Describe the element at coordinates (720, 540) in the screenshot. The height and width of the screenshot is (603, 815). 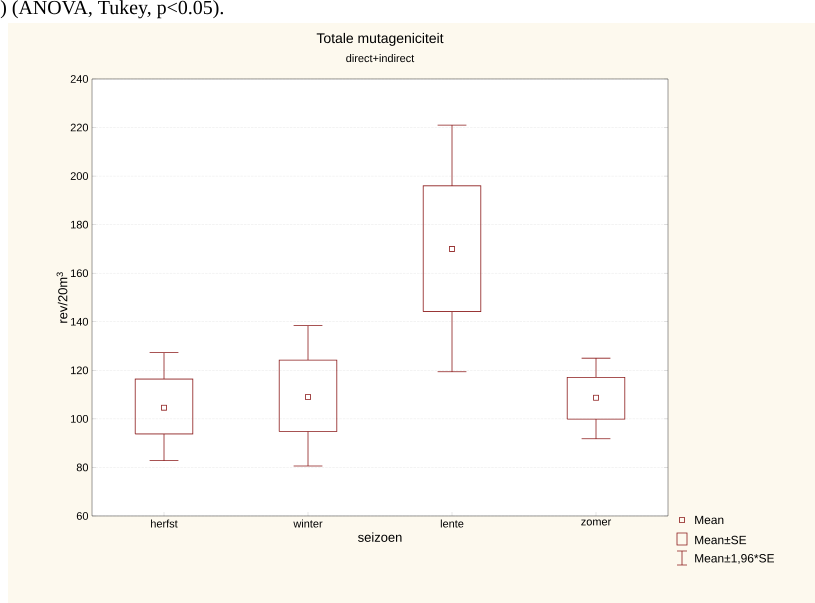
I see `text: Mean±SE` at that location.